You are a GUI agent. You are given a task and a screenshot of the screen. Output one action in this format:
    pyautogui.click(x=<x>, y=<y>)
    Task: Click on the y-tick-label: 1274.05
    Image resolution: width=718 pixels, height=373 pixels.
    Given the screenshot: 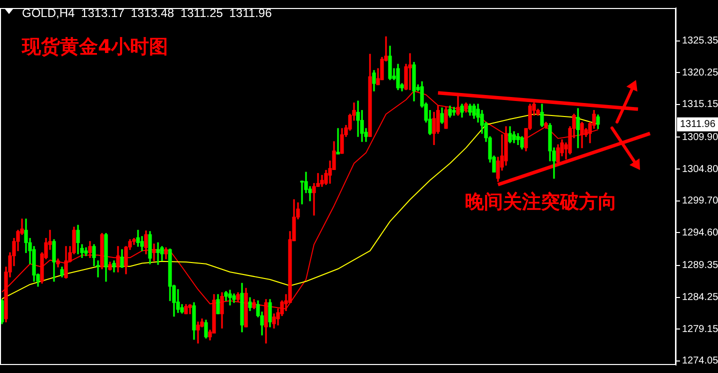 What is the action you would take?
    pyautogui.click(x=700, y=361)
    